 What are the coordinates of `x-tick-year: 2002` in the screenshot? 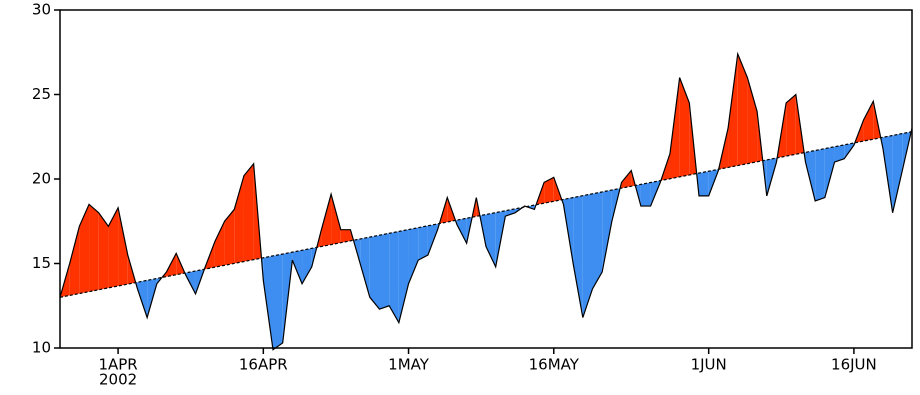 It's located at (118, 380).